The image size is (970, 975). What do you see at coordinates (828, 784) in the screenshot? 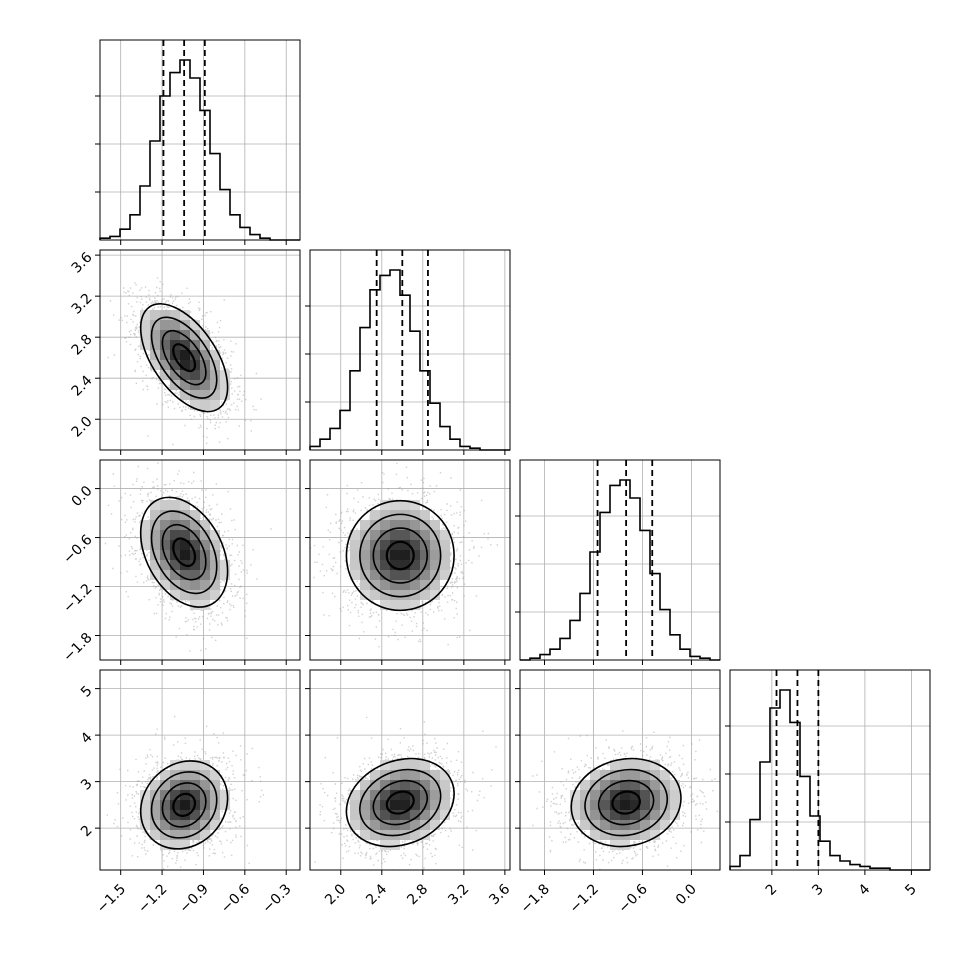
I see `histogram-panel-3: 2 3 4 5` at bounding box center [828, 784].